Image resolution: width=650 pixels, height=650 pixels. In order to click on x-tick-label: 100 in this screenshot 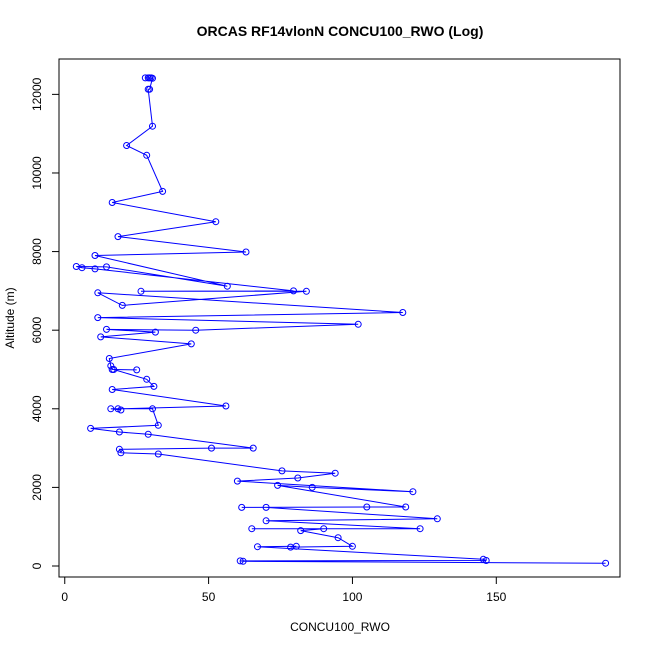, I will do `click(352, 597)`.